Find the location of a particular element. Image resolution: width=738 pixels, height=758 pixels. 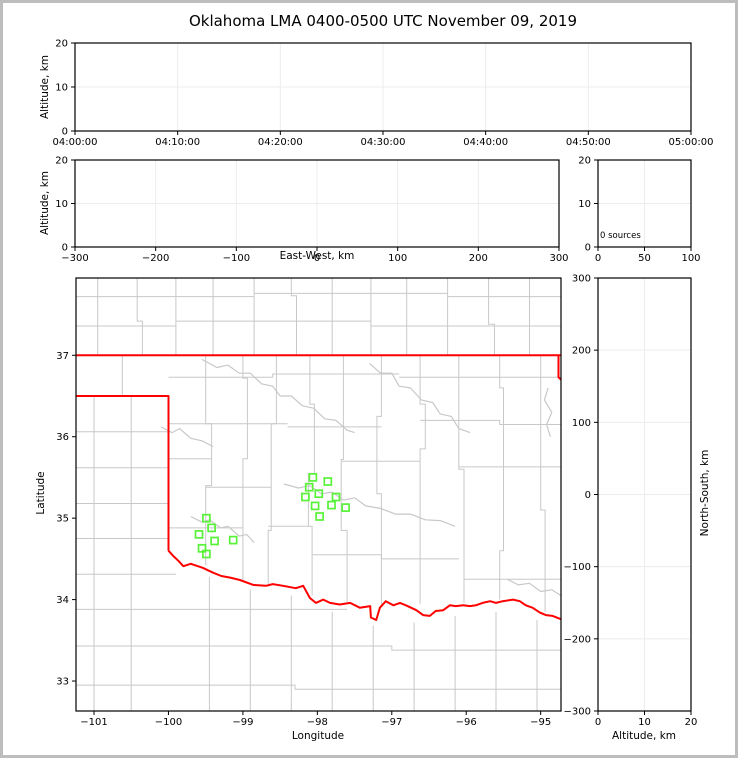

svg-text: 34 is located at coordinates (62, 600).